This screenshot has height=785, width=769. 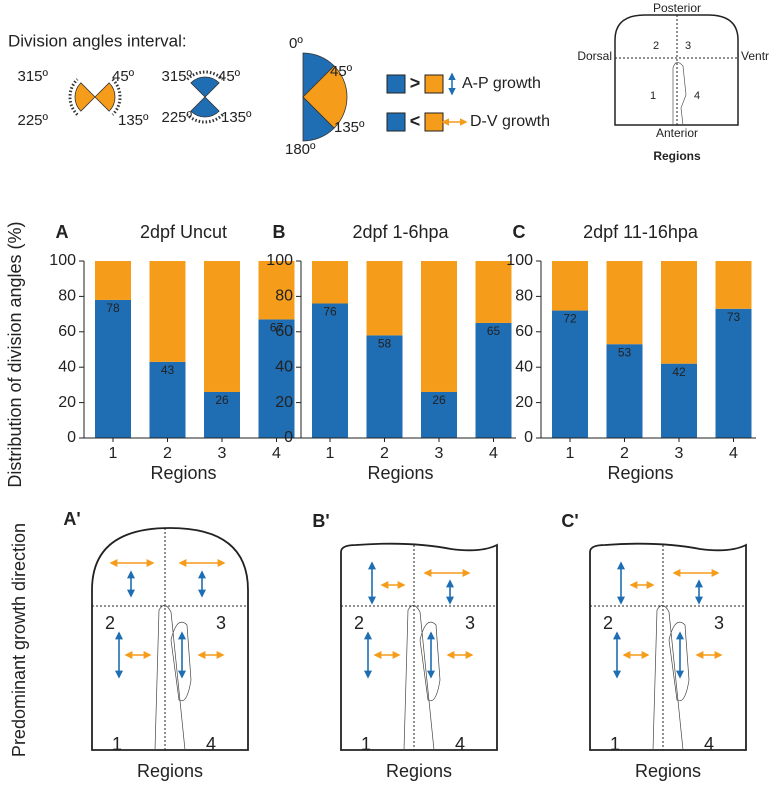 I want to click on value-label: 43, so click(x=168, y=370).